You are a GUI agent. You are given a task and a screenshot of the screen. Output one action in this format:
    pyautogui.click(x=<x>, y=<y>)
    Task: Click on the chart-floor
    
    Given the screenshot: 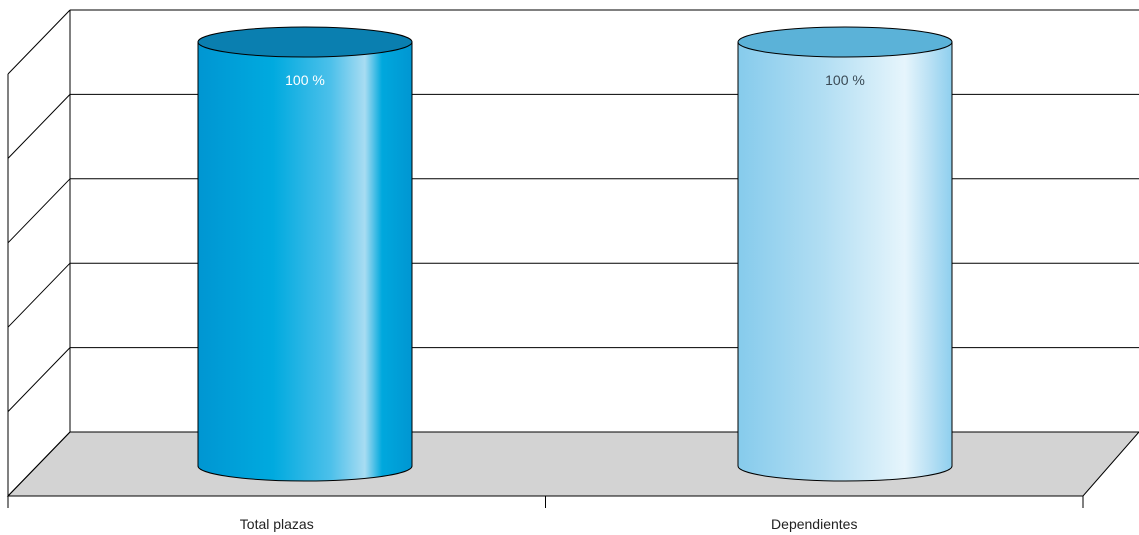 What is the action you would take?
    pyautogui.click(x=572, y=464)
    